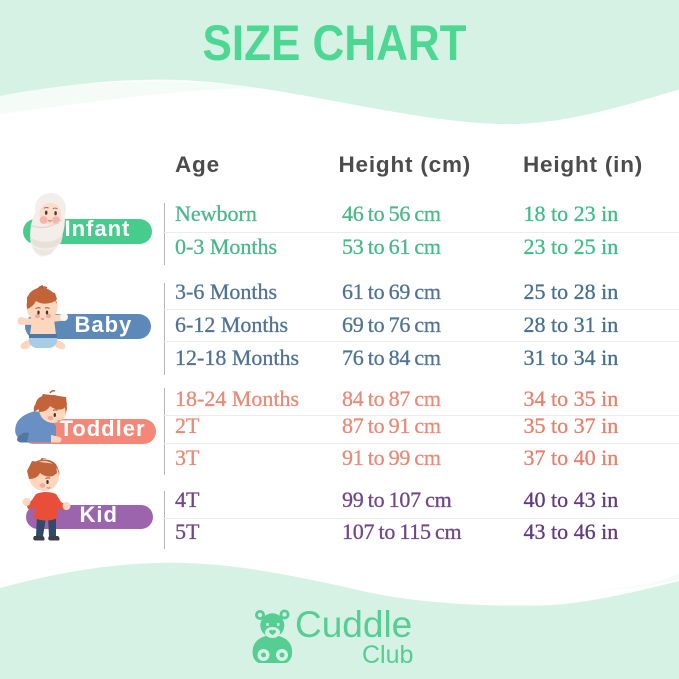 Image resolution: width=679 pixels, height=679 pixels. I want to click on svg-text: Cuddle, so click(353, 625).